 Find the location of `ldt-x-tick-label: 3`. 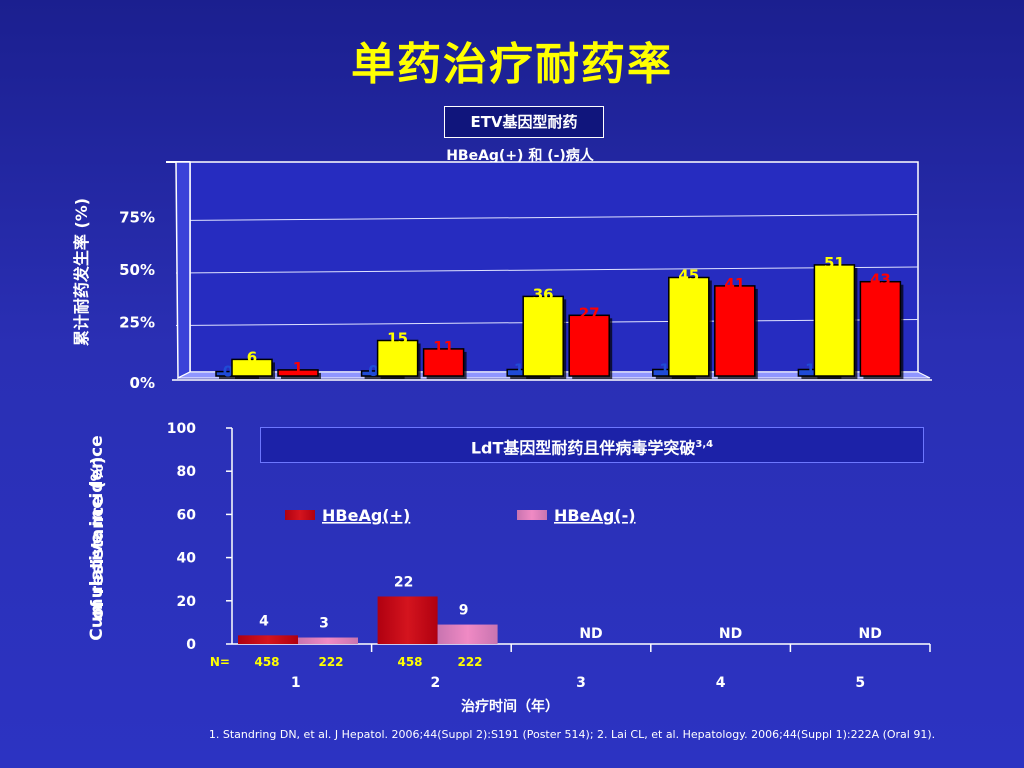

ldt-x-tick-label: 3 is located at coordinates (581, 683).